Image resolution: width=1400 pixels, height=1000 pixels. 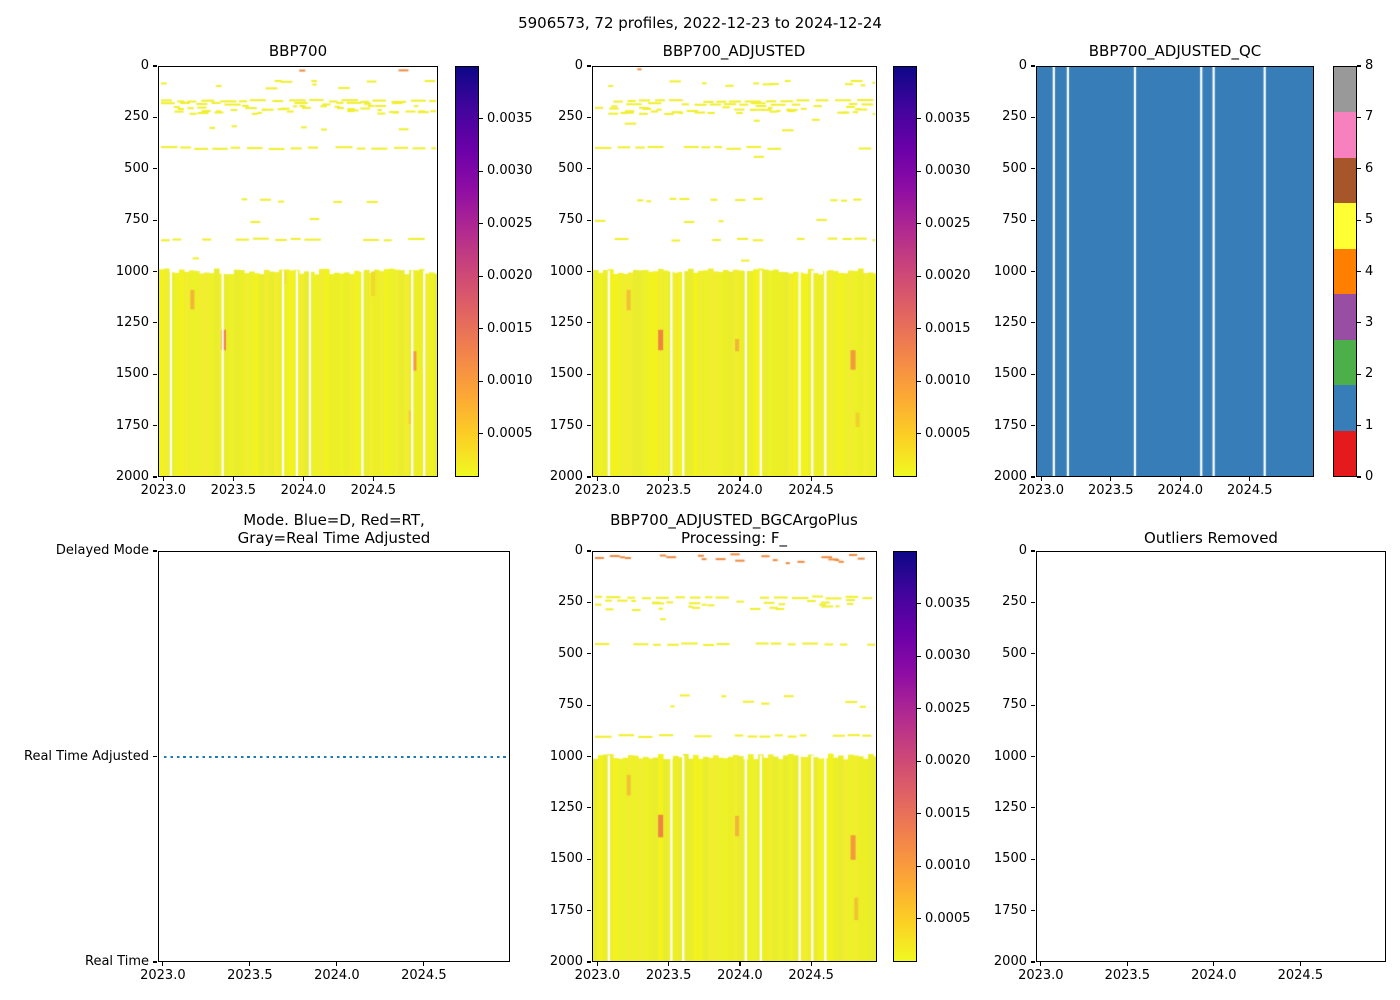 I want to click on x-tick-label: 2023.5, so click(x=1127, y=975).